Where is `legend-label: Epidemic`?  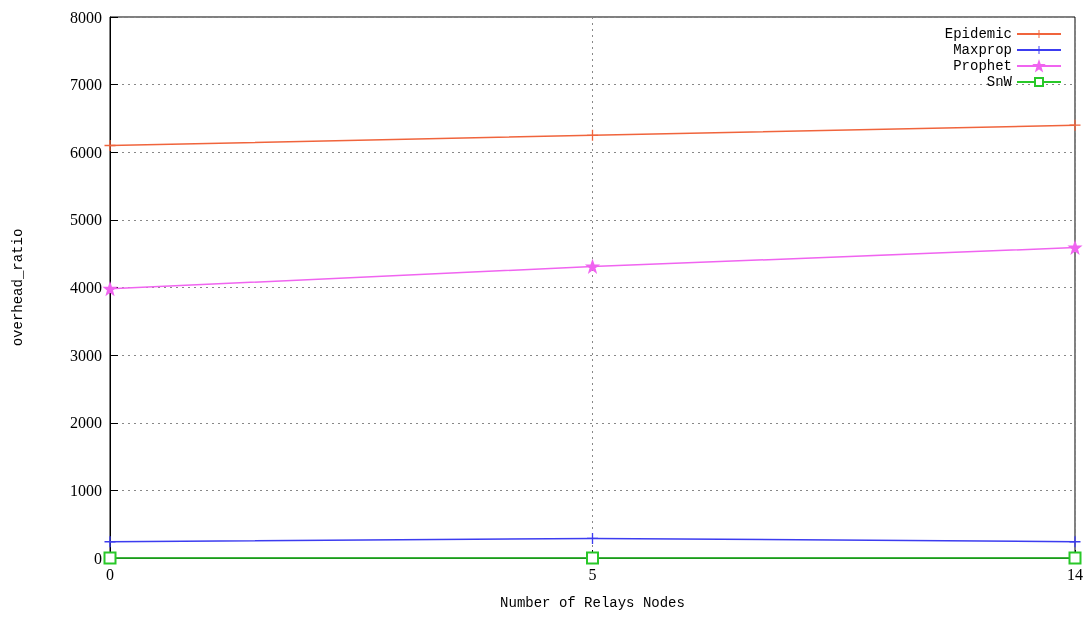
legend-label: Epidemic is located at coordinates (978, 34).